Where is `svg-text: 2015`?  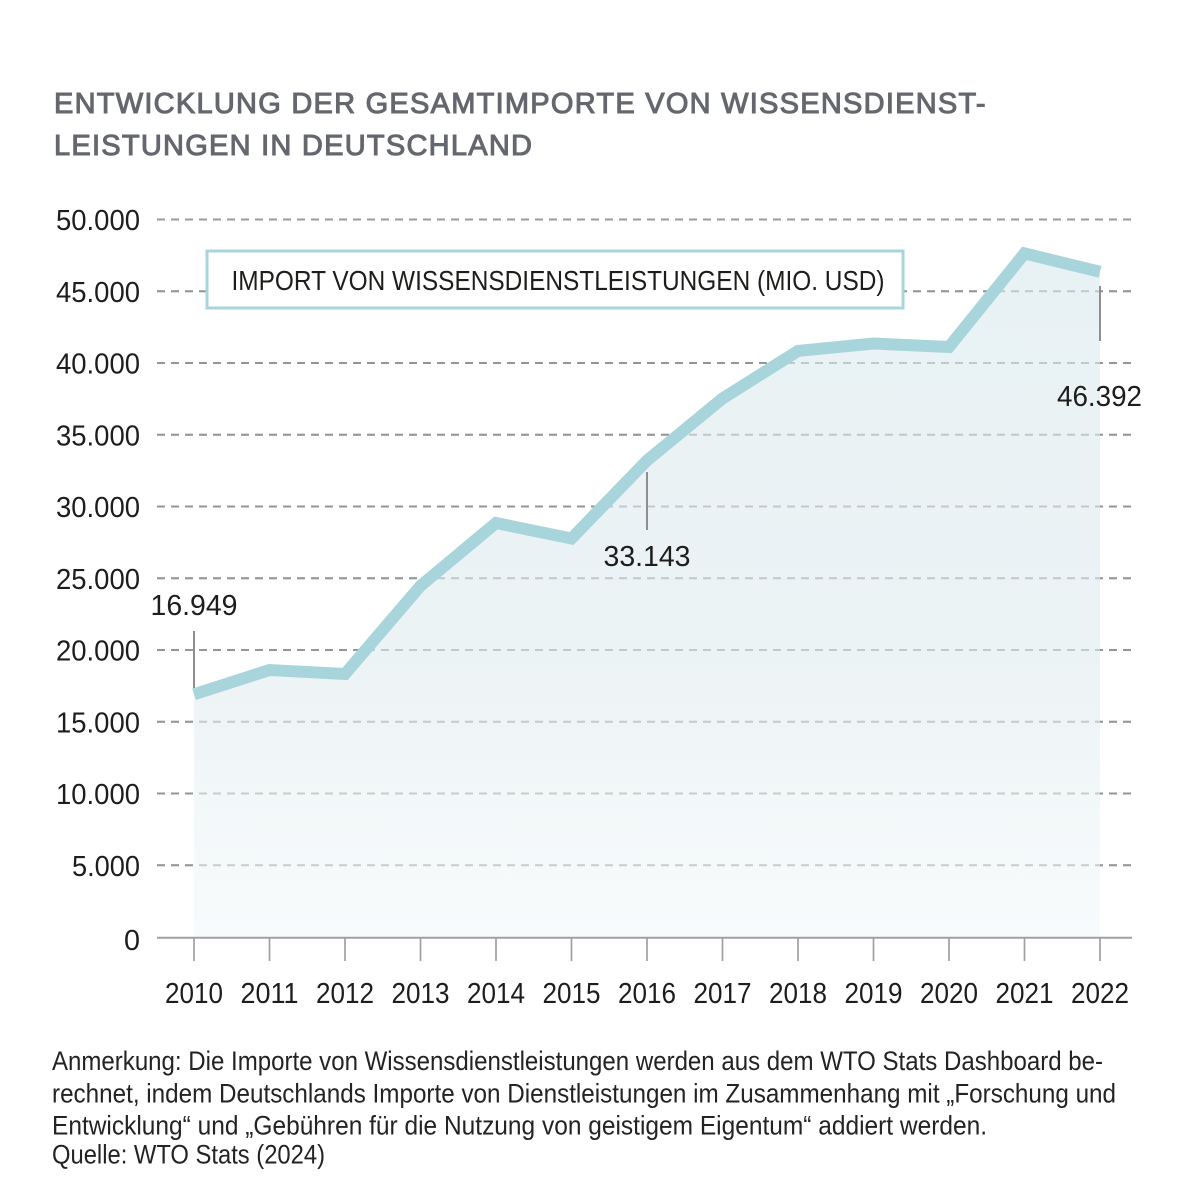 svg-text: 2015 is located at coordinates (572, 994).